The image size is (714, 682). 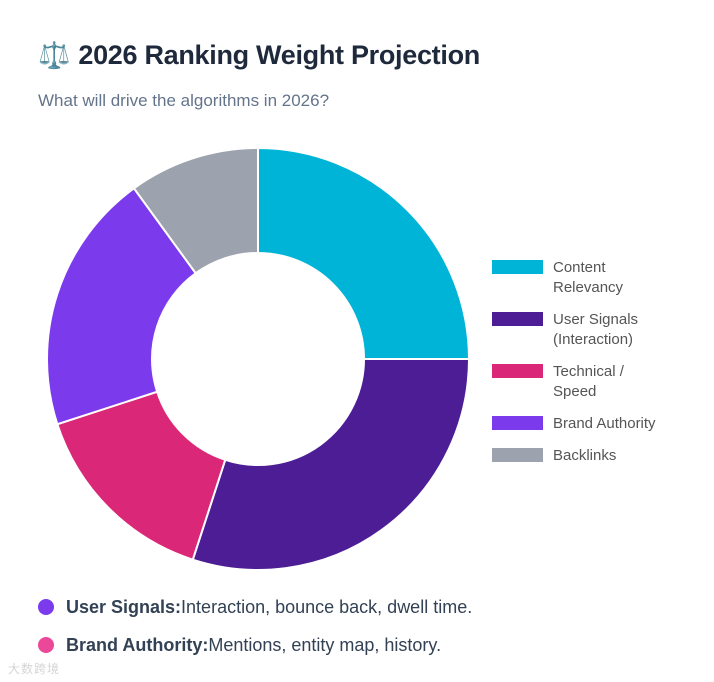 What do you see at coordinates (54, 55) in the screenshot?
I see `balance-scale-icon: ⚖️` at bounding box center [54, 55].